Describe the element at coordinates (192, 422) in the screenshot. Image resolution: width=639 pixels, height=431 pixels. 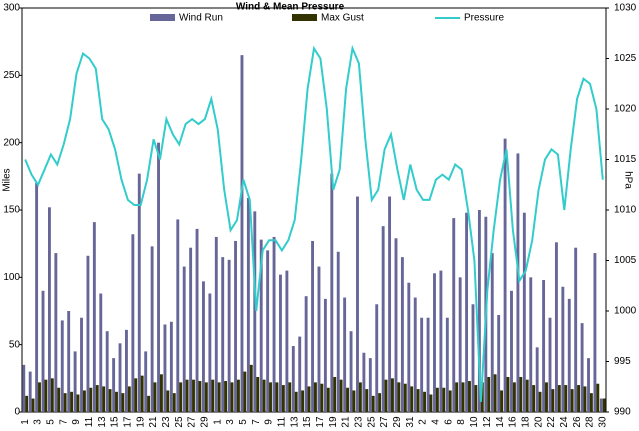
I see `x-tick-label: 27` at that location.